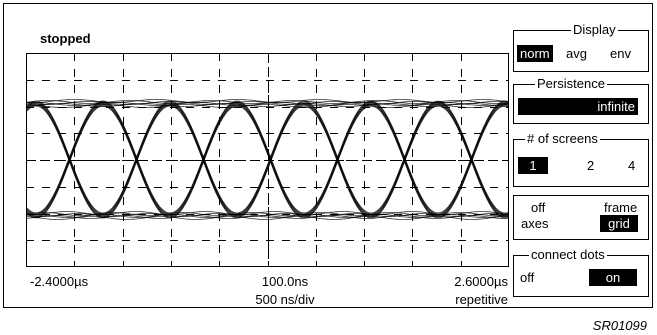 Image resolution: width=657 pixels, height=335 pixels. I want to click on persistence-panel: Persistence infinite, so click(581, 100).